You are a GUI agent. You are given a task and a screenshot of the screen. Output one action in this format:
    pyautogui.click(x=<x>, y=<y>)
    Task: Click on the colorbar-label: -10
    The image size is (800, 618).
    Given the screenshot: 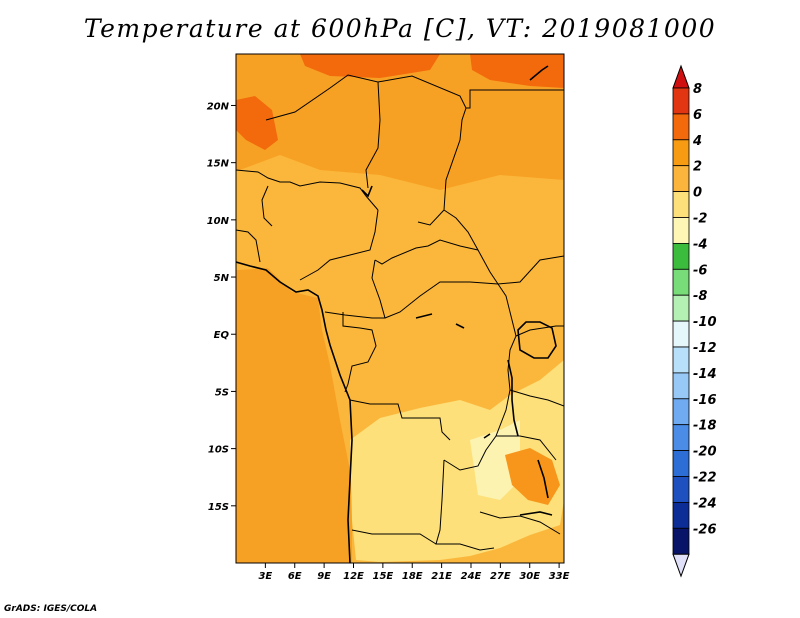 What is the action you would take?
    pyautogui.click(x=705, y=322)
    